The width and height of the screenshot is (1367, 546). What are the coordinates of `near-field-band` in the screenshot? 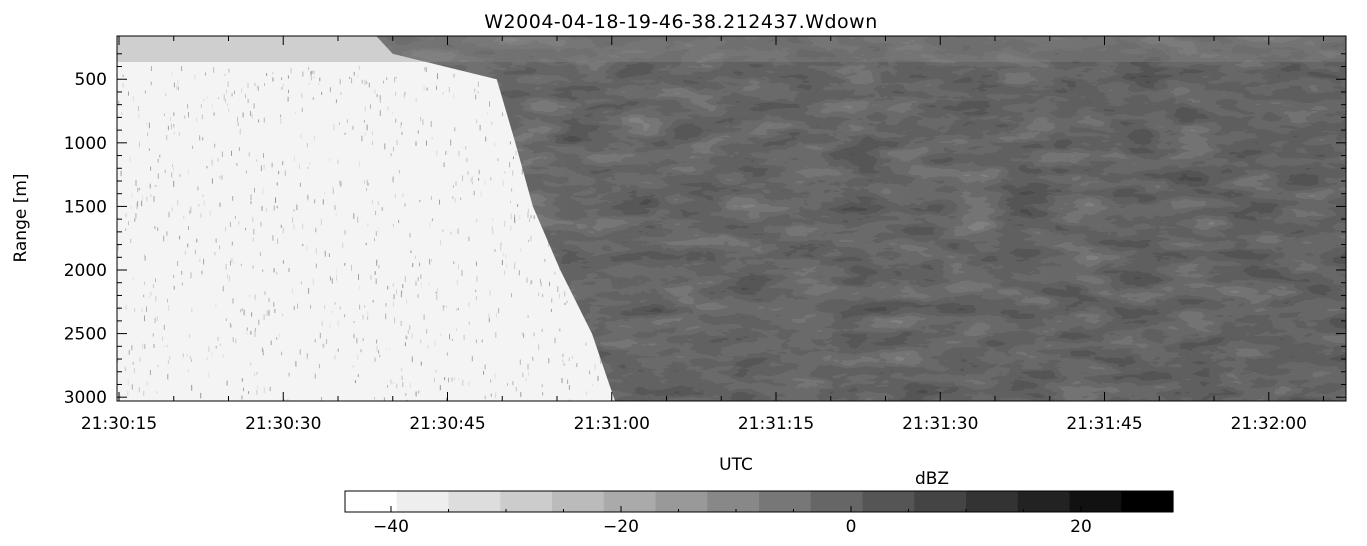 It's located at (731, 49).